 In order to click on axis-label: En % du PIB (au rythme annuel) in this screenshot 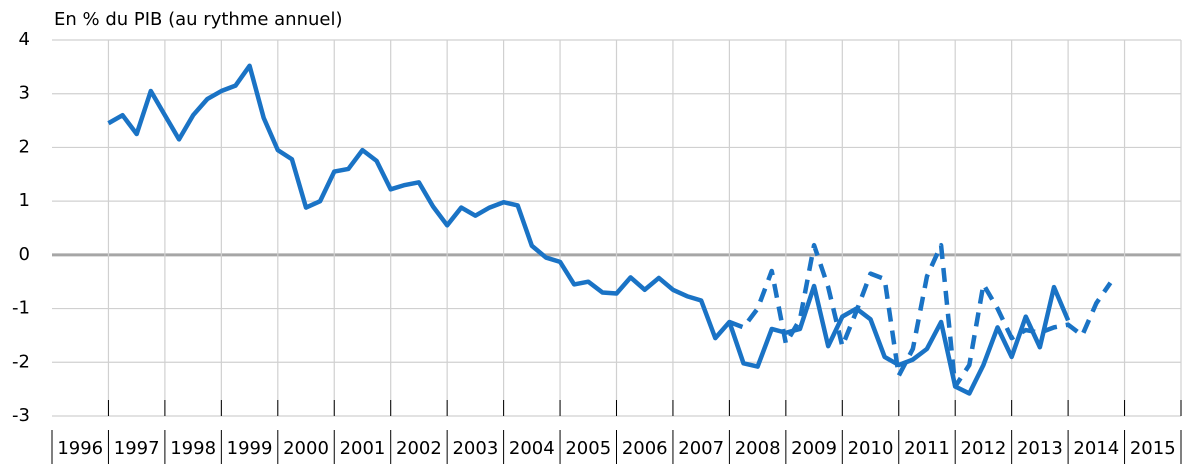, I will do `click(198, 19)`.